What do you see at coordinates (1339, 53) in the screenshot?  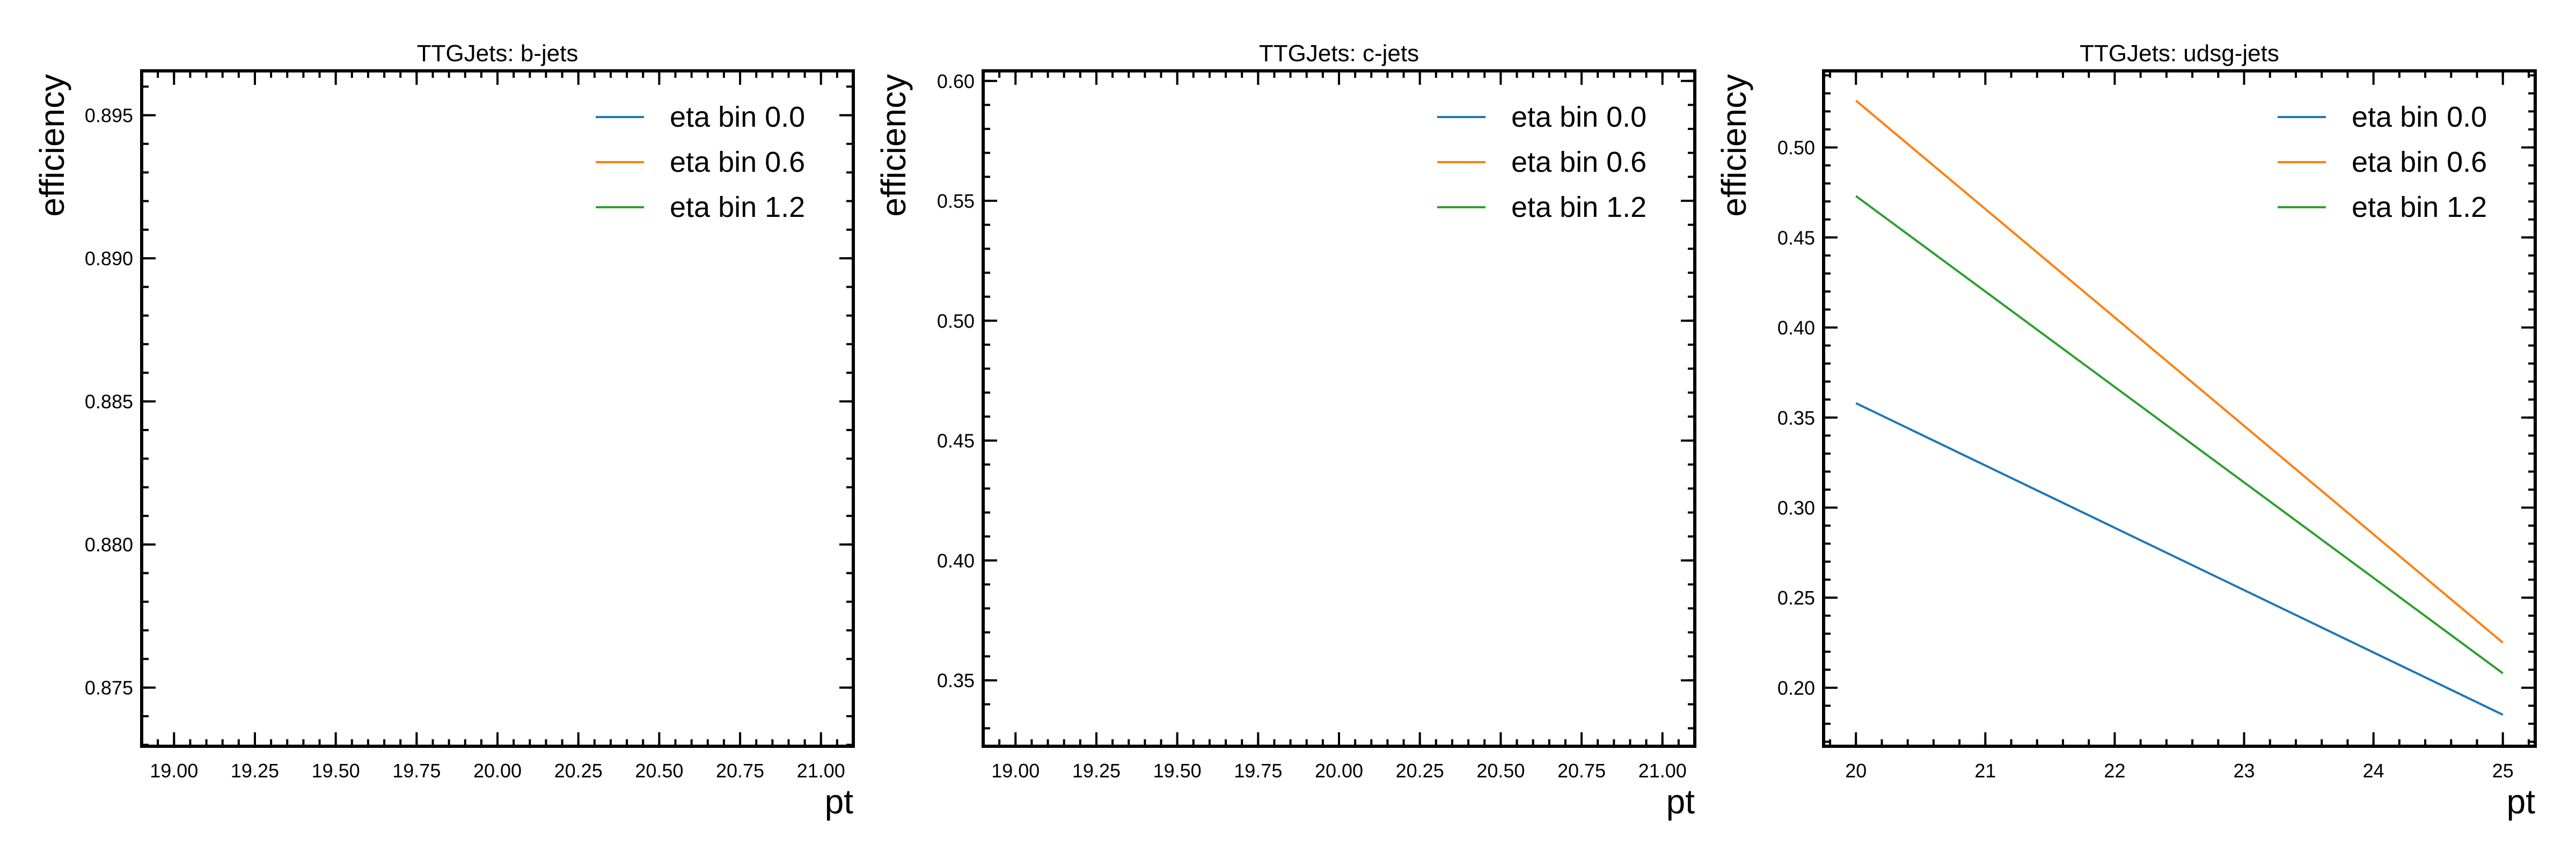 I see `chart-title: TTGJets: c-jets` at bounding box center [1339, 53].